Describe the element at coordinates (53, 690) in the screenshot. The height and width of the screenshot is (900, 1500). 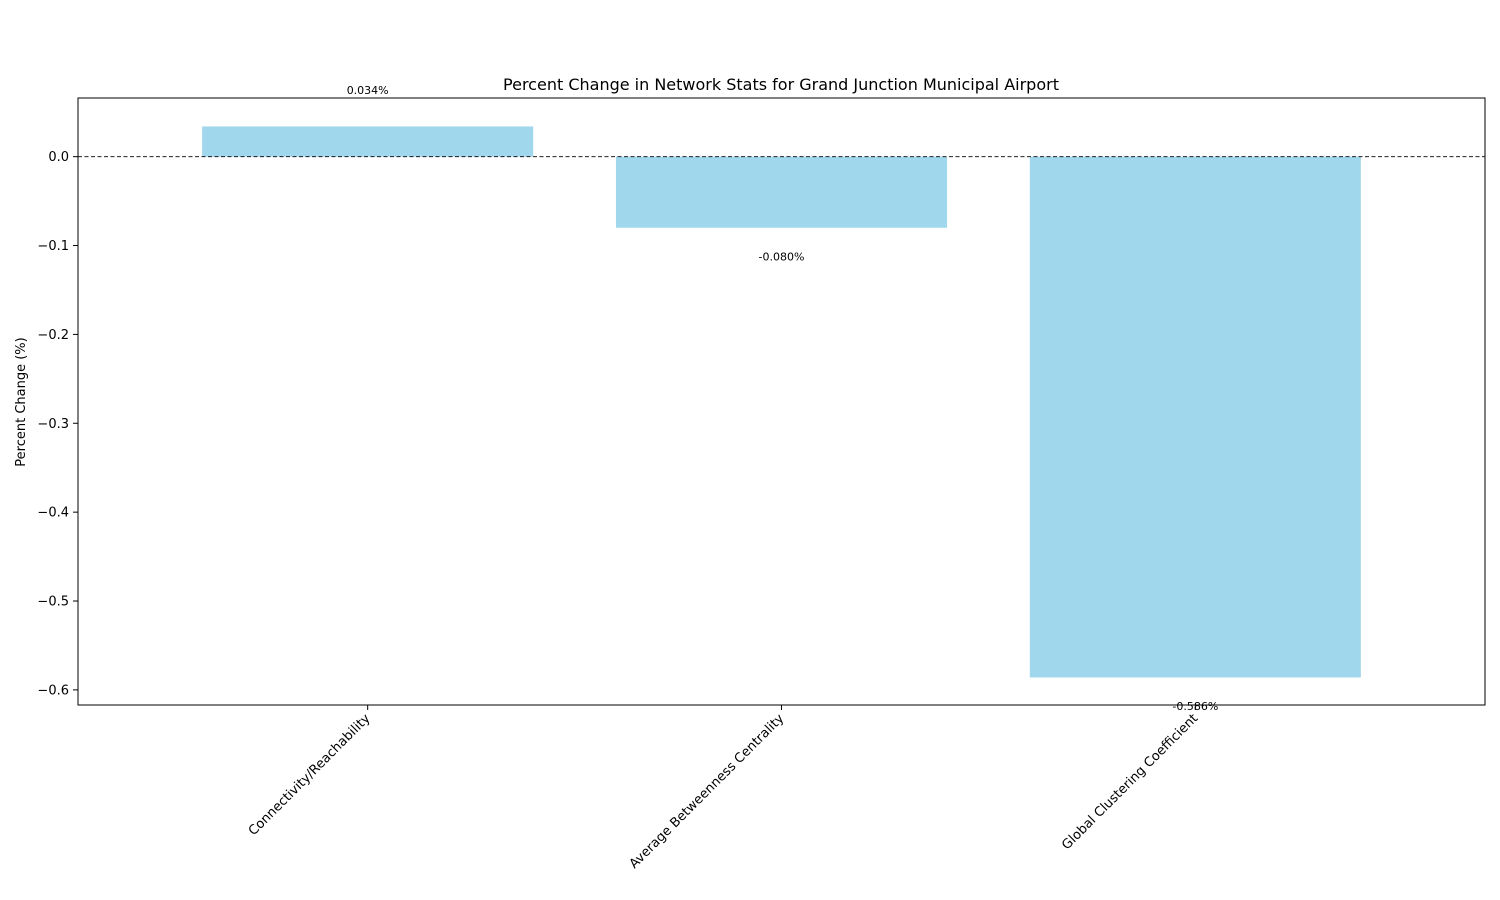
I see `y-tick-label: −0.6` at that location.